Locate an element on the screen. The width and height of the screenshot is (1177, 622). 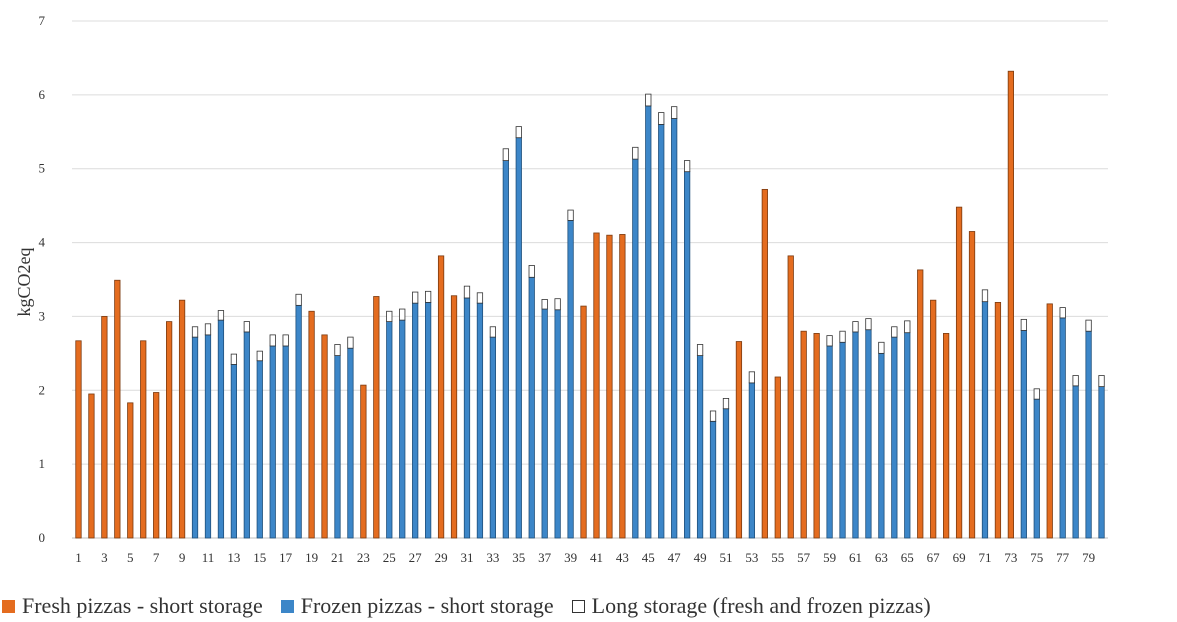
x-tick-label: 69 is located at coordinates (959, 557).